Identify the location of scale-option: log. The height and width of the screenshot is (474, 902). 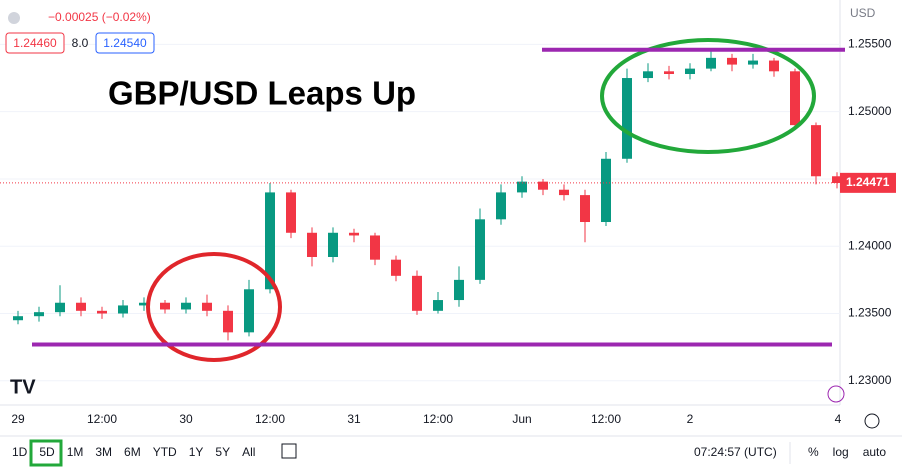
(841, 452).